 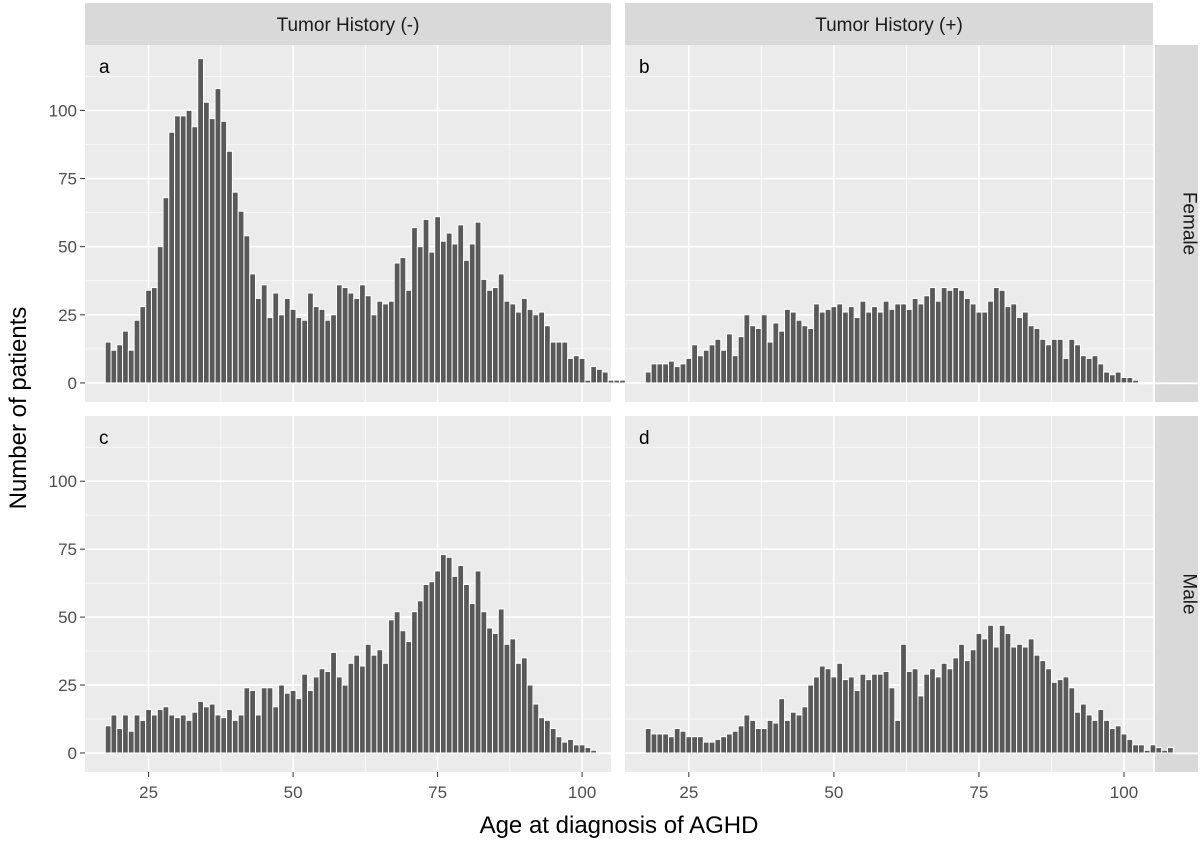 What do you see at coordinates (889, 25) in the screenshot?
I see `column-strip-label-2: Tumor History (+)` at bounding box center [889, 25].